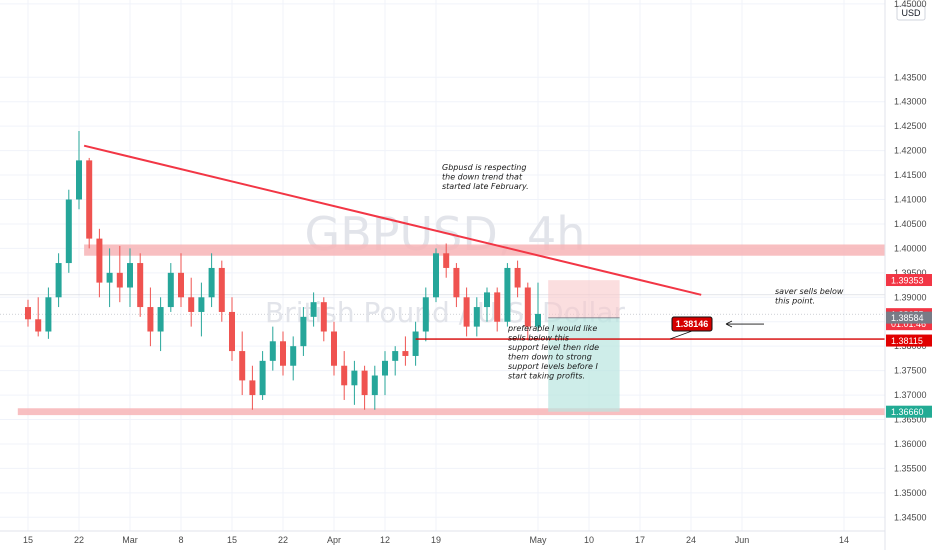  I want to click on y-tick-label: 1.43000, so click(910, 102).